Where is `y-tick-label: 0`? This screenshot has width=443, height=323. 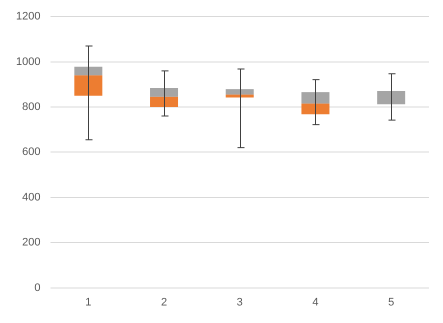 y-tick-label: 0 is located at coordinates (37, 288).